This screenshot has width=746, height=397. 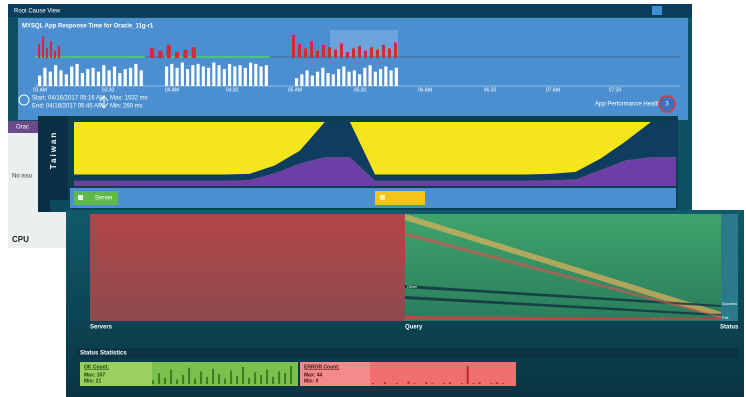 I want to click on health-badge, so click(x=667, y=104).